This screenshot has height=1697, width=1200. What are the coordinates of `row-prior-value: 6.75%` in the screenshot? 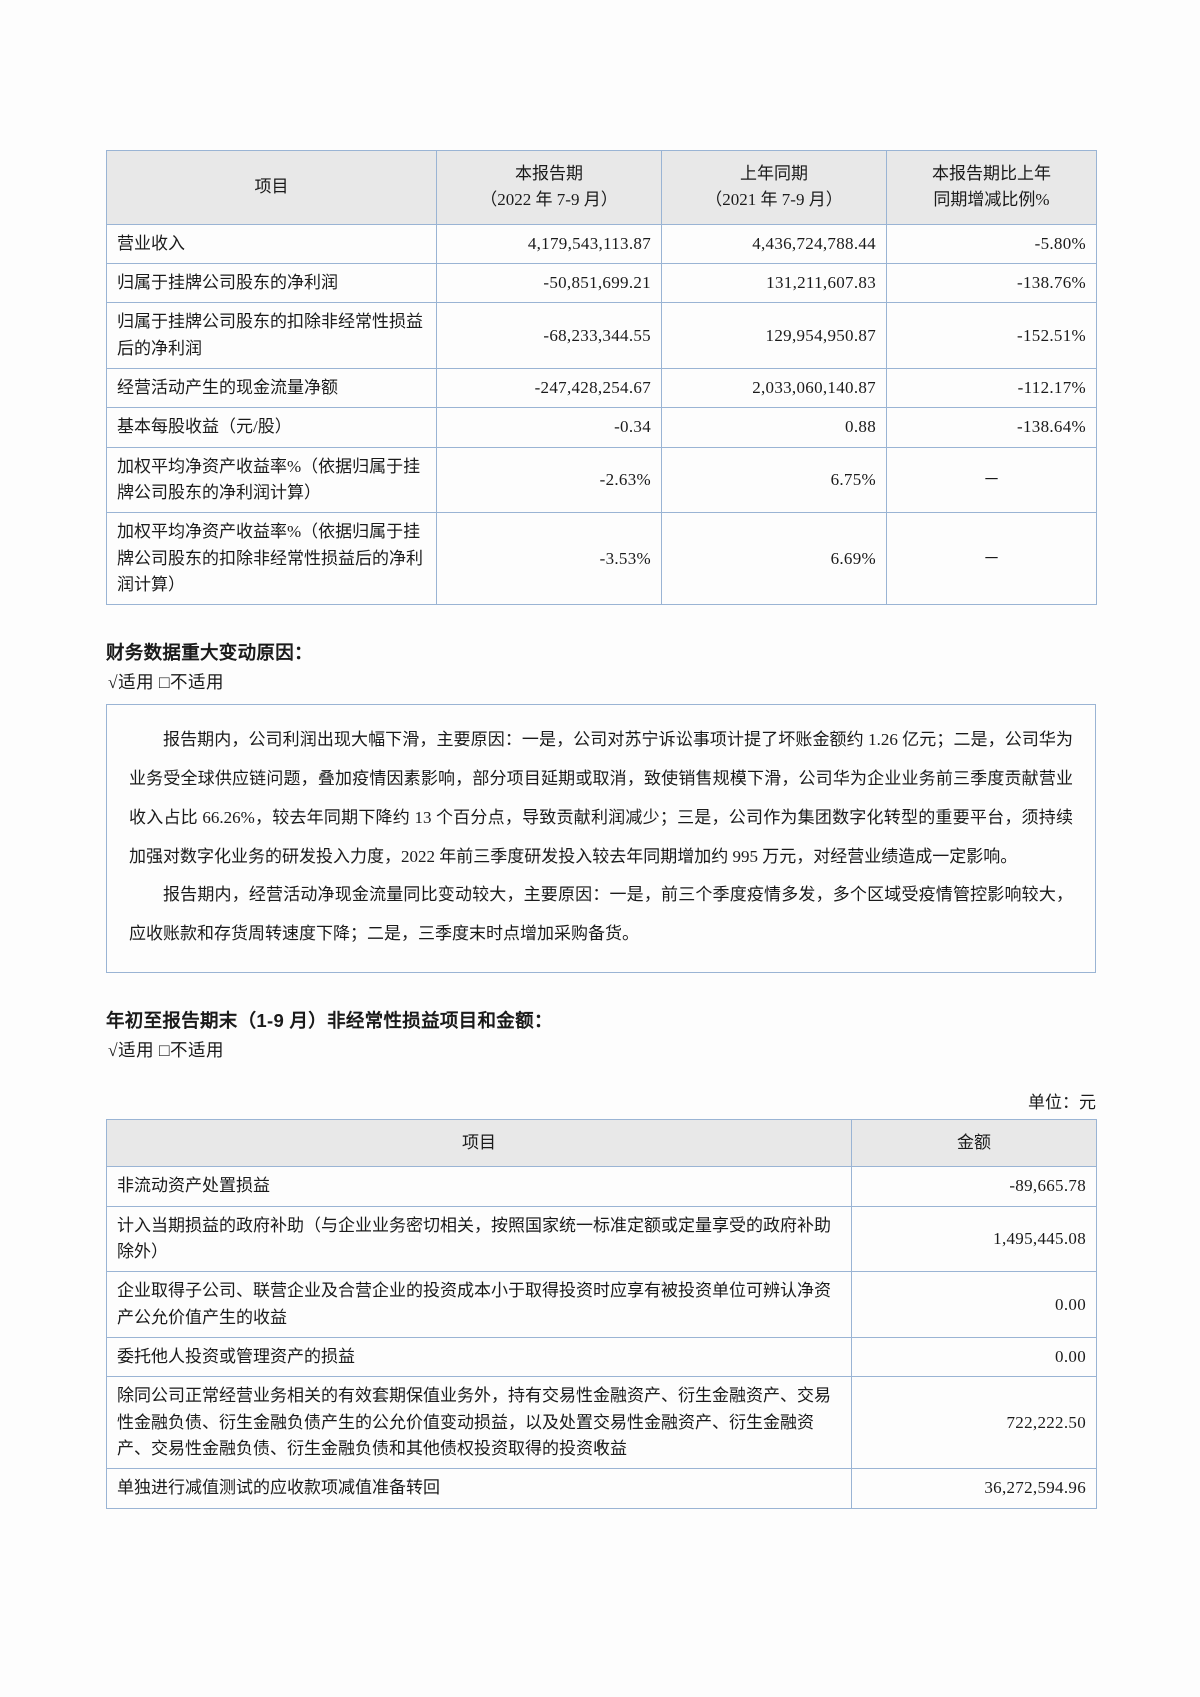 It's located at (774, 480).